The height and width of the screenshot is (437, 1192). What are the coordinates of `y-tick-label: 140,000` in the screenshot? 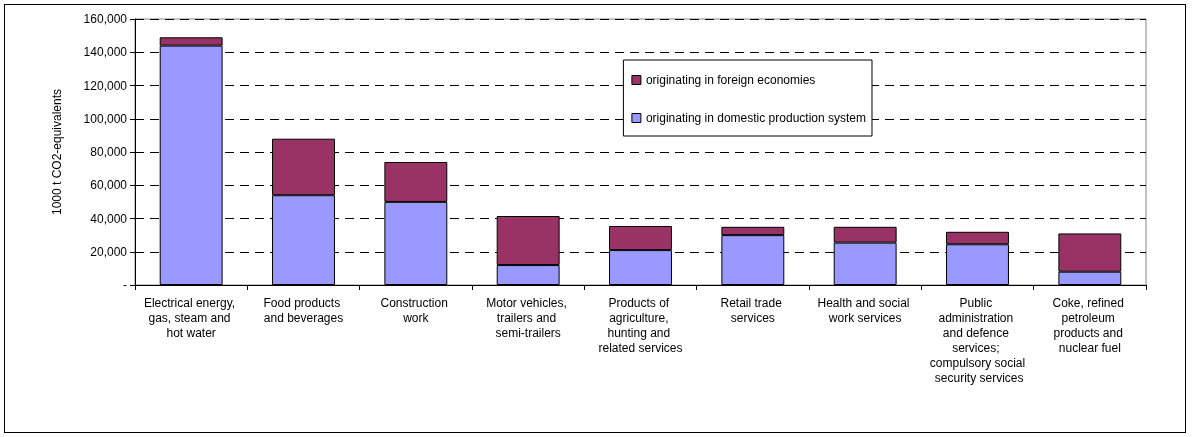 It's located at (105, 52).